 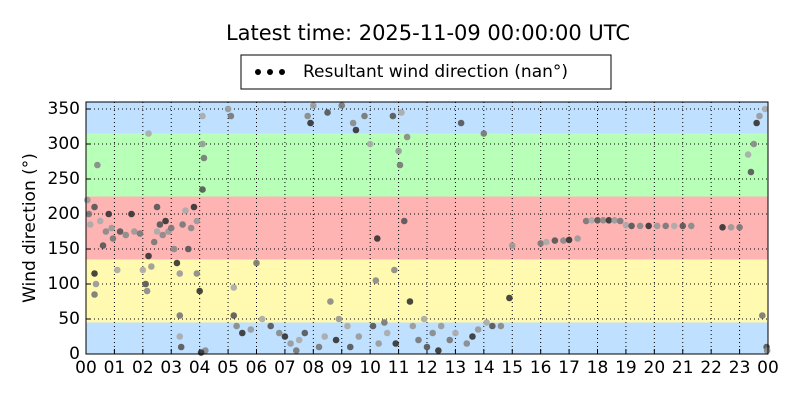 I want to click on x-tick-label: 09, so click(x=342, y=368).